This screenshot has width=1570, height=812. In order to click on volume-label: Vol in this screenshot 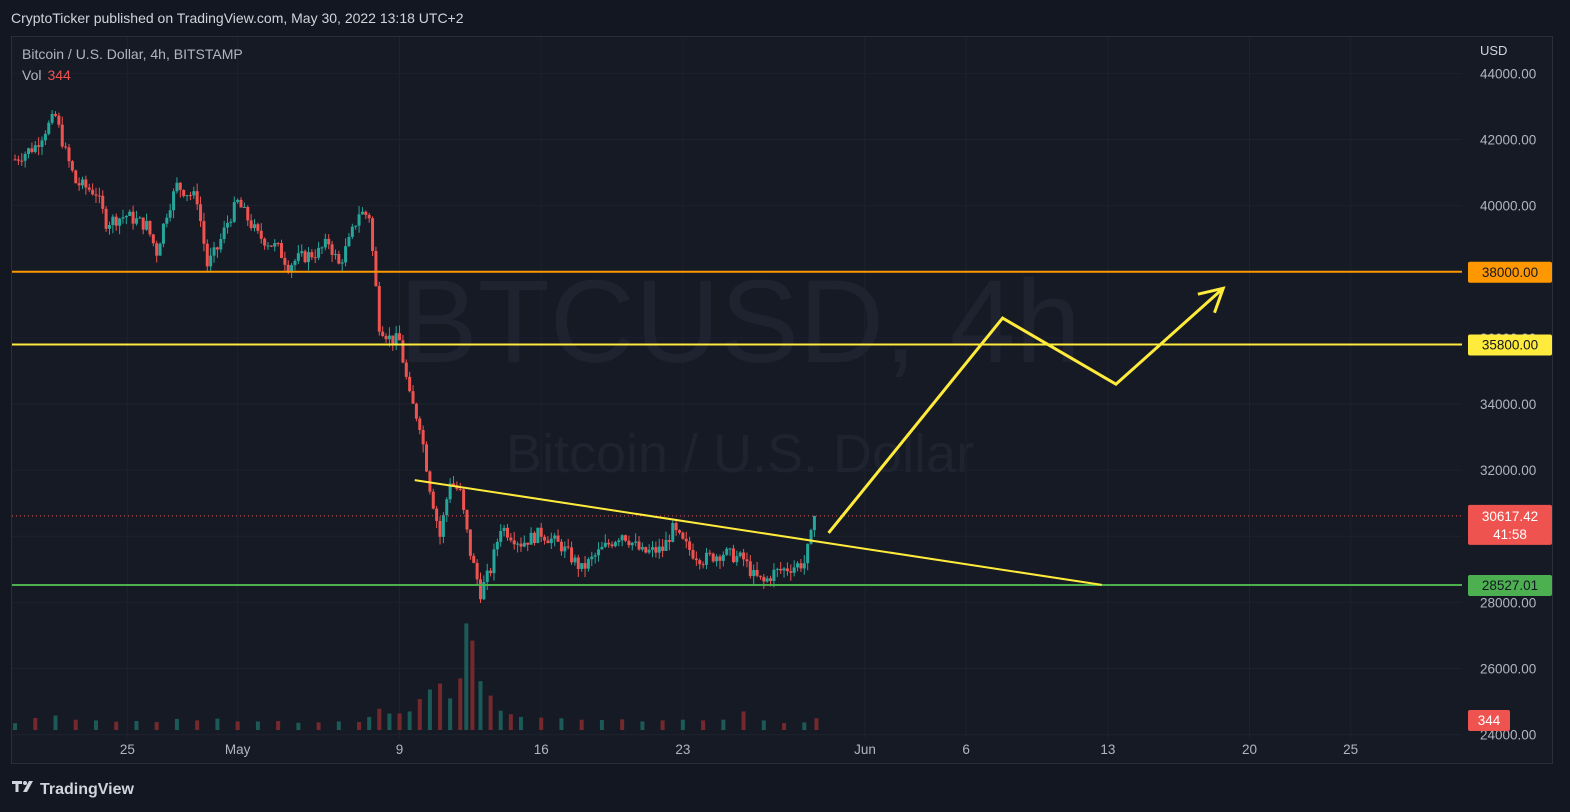, I will do `click(32, 75)`.